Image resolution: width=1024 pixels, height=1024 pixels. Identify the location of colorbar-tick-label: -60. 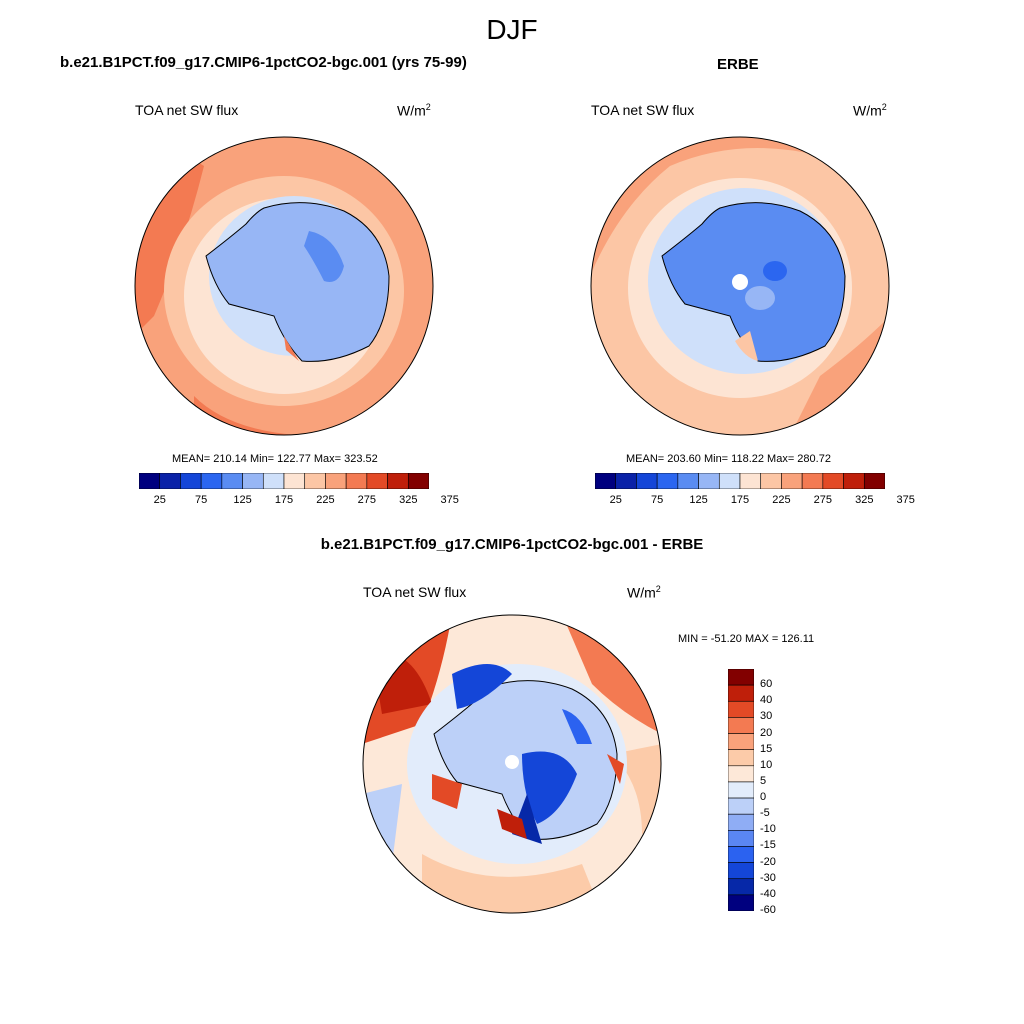
(768, 910).